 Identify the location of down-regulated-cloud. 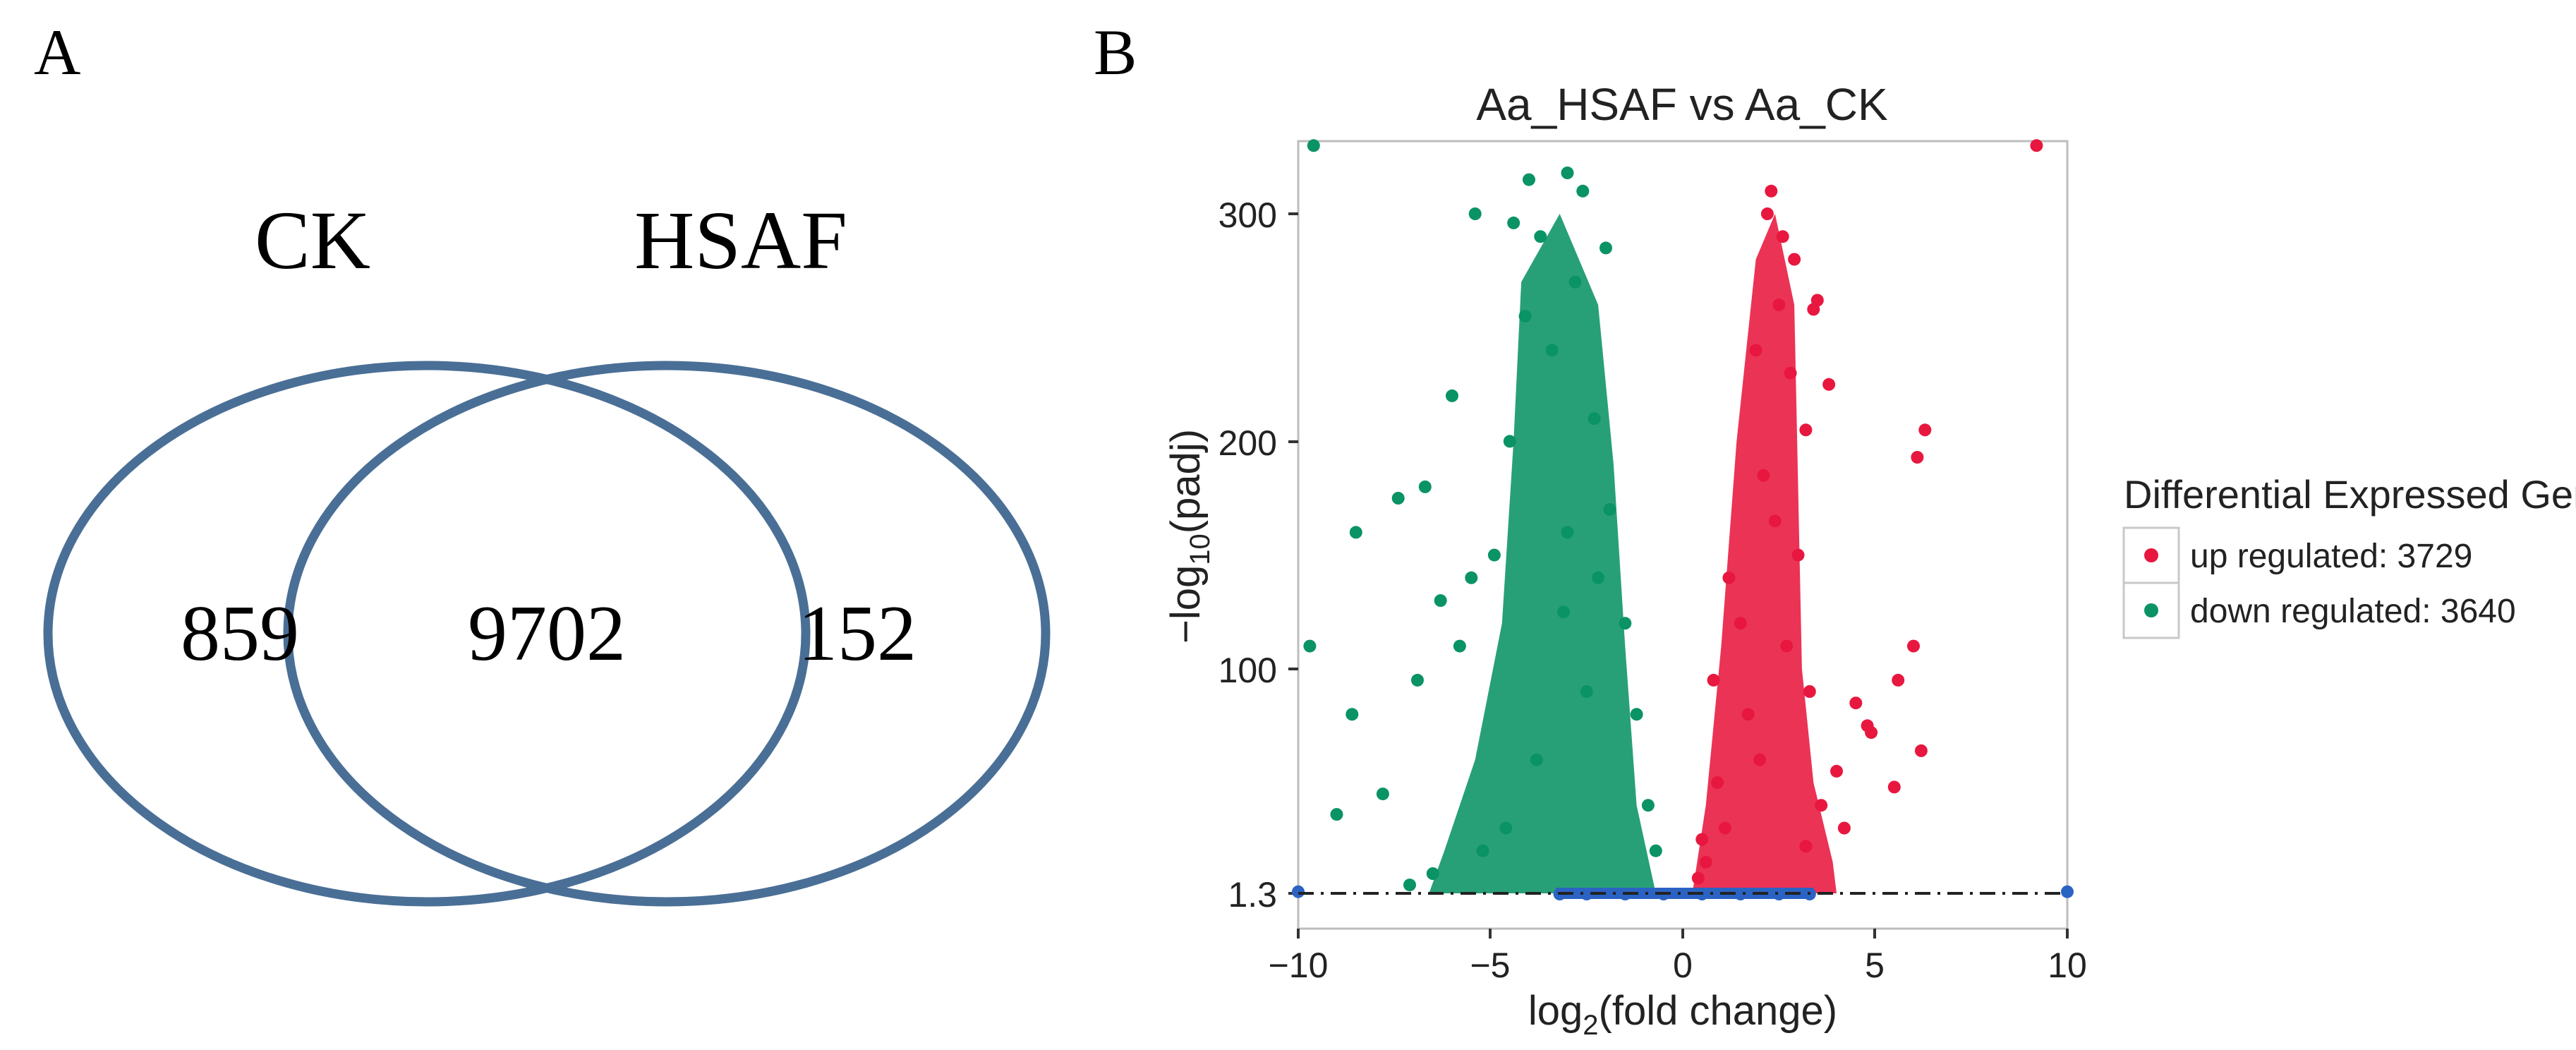
(1543, 553).